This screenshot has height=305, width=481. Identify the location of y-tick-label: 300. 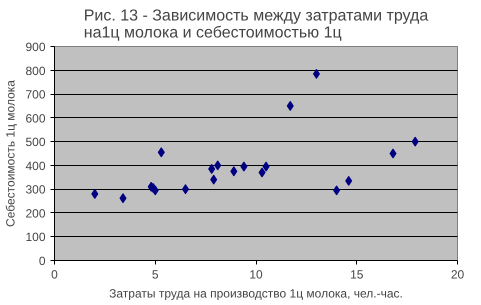
(35, 189).